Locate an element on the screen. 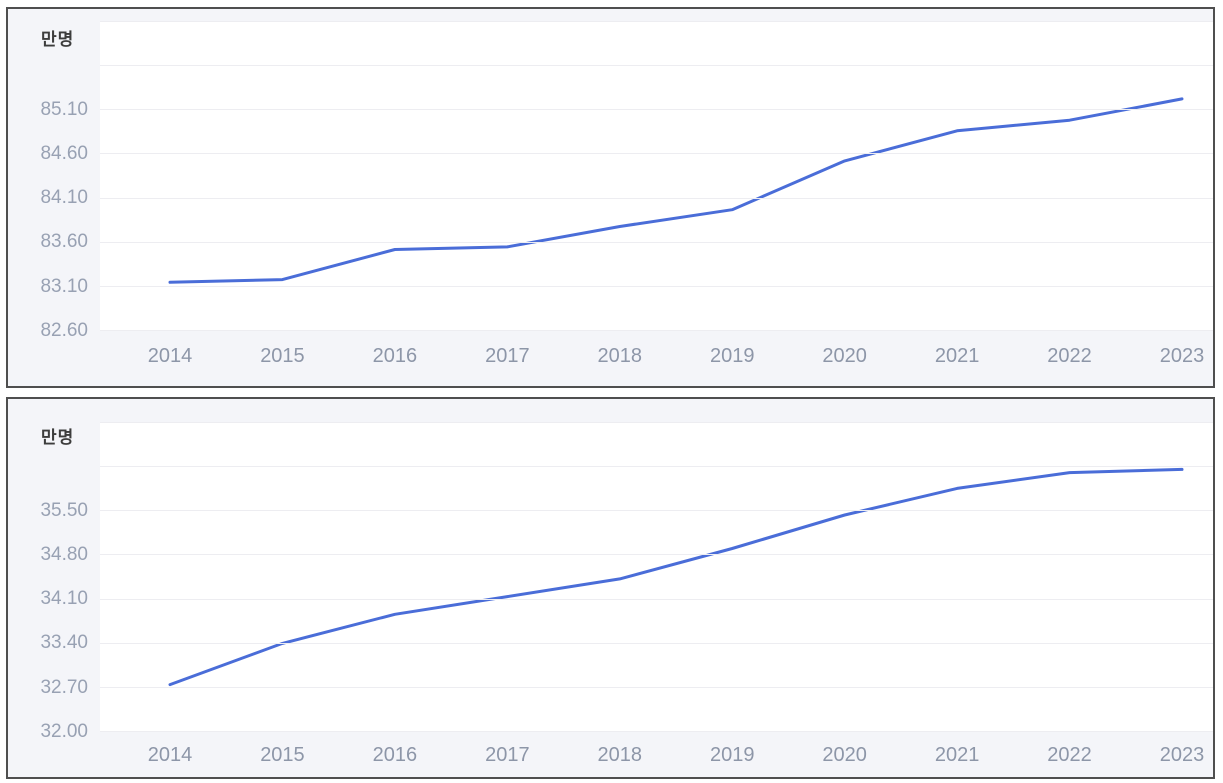  y-axis-tick-label: 32.00 is located at coordinates (64, 731).